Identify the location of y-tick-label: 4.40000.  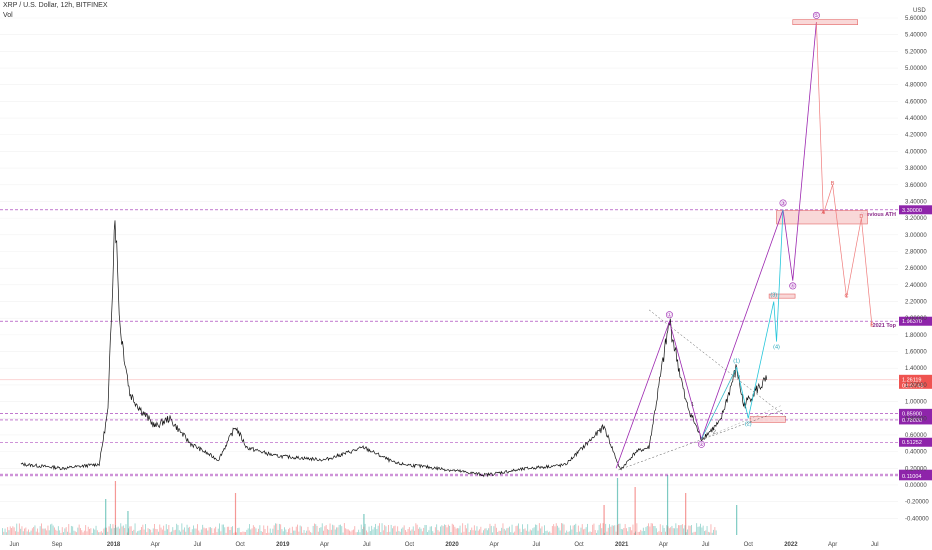
(916, 119).